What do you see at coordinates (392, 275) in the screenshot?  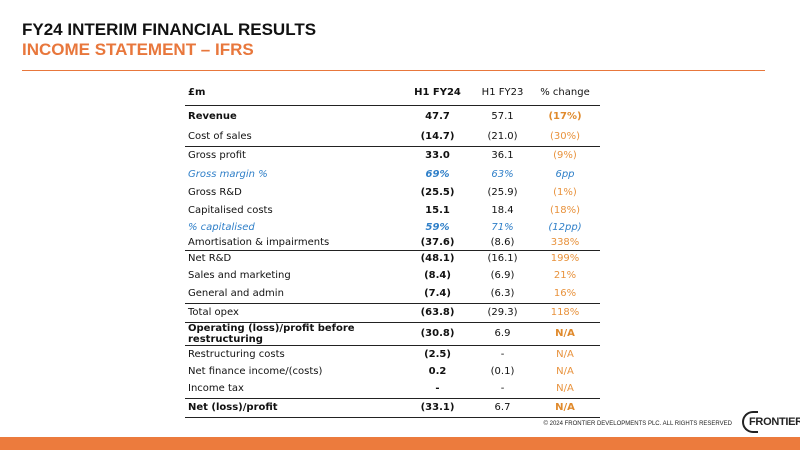 I see `table-row: Sales and marketing (8.4) (6.9) 21%` at bounding box center [392, 275].